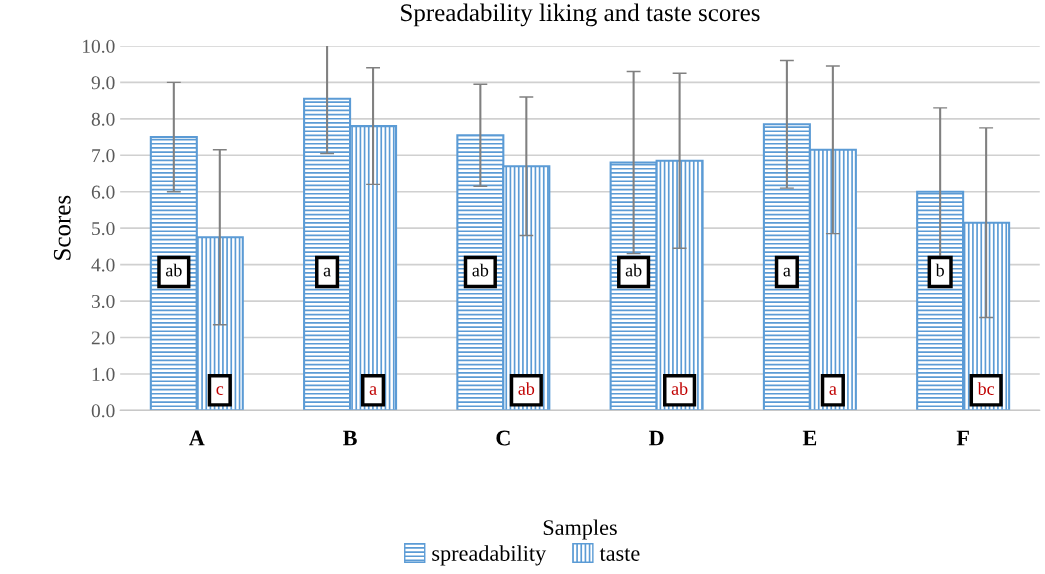  I want to click on data-label: bc, so click(986, 388).